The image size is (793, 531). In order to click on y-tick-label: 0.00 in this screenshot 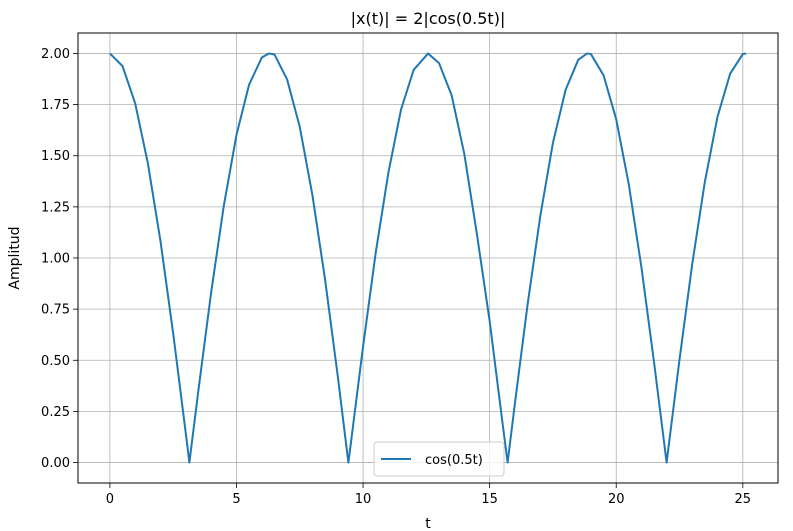, I will do `click(55, 463)`.